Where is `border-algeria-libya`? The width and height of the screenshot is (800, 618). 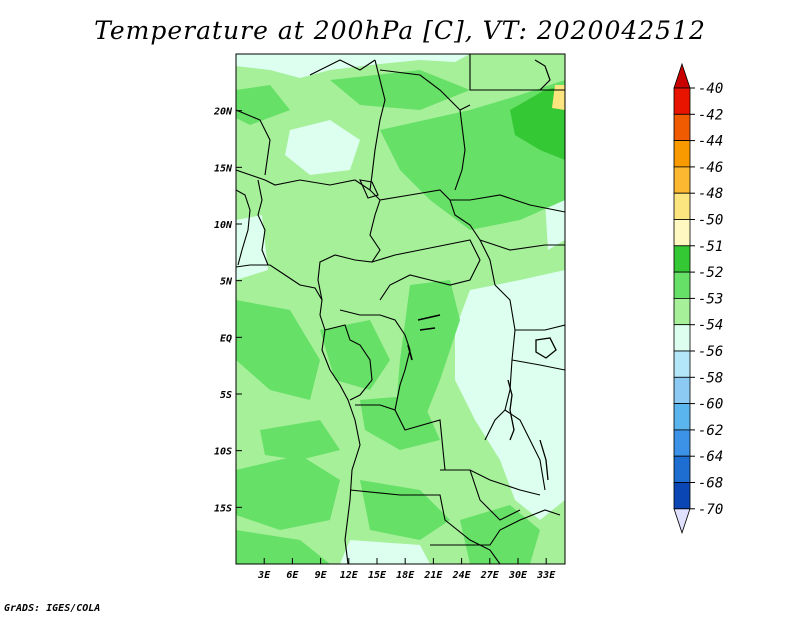 border-algeria-libya is located at coordinates (342, 67).